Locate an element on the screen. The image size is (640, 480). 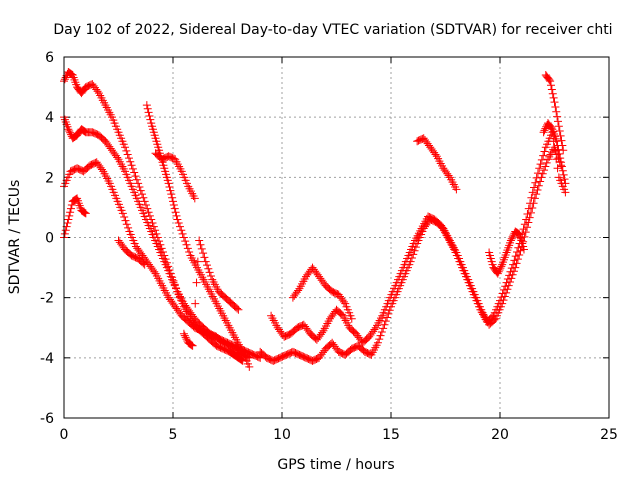
y-tick-label: 4 is located at coordinates (49, 118).